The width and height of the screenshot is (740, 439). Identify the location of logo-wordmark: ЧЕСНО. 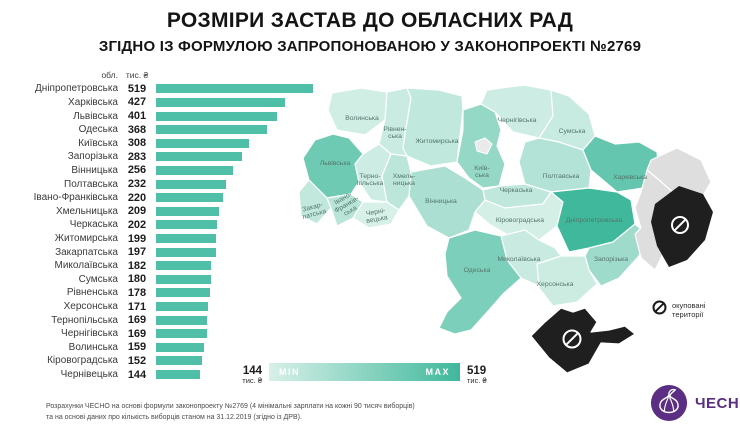
(717, 403).